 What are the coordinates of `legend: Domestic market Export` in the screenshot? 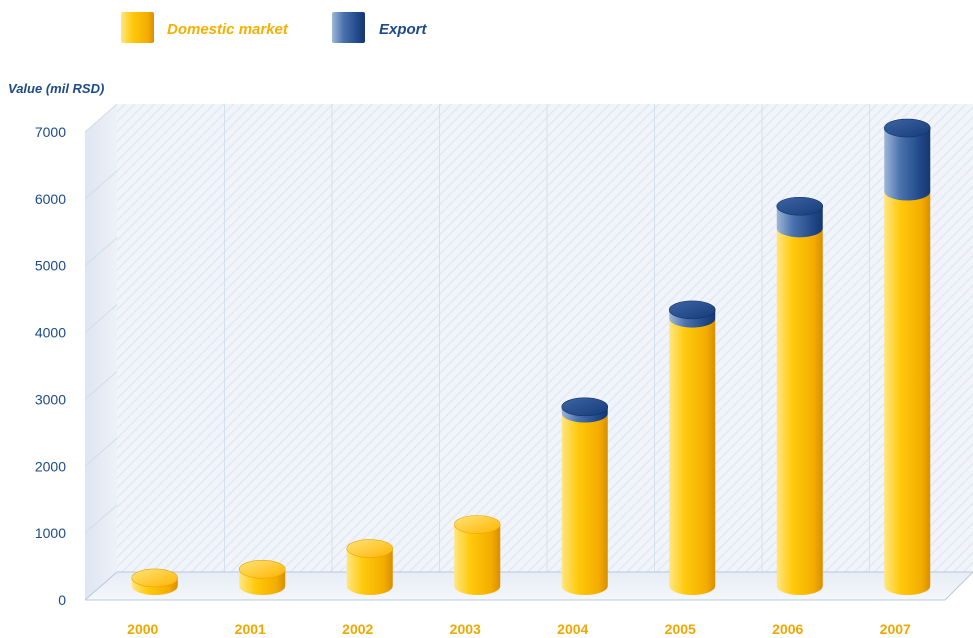 It's located at (274, 27).